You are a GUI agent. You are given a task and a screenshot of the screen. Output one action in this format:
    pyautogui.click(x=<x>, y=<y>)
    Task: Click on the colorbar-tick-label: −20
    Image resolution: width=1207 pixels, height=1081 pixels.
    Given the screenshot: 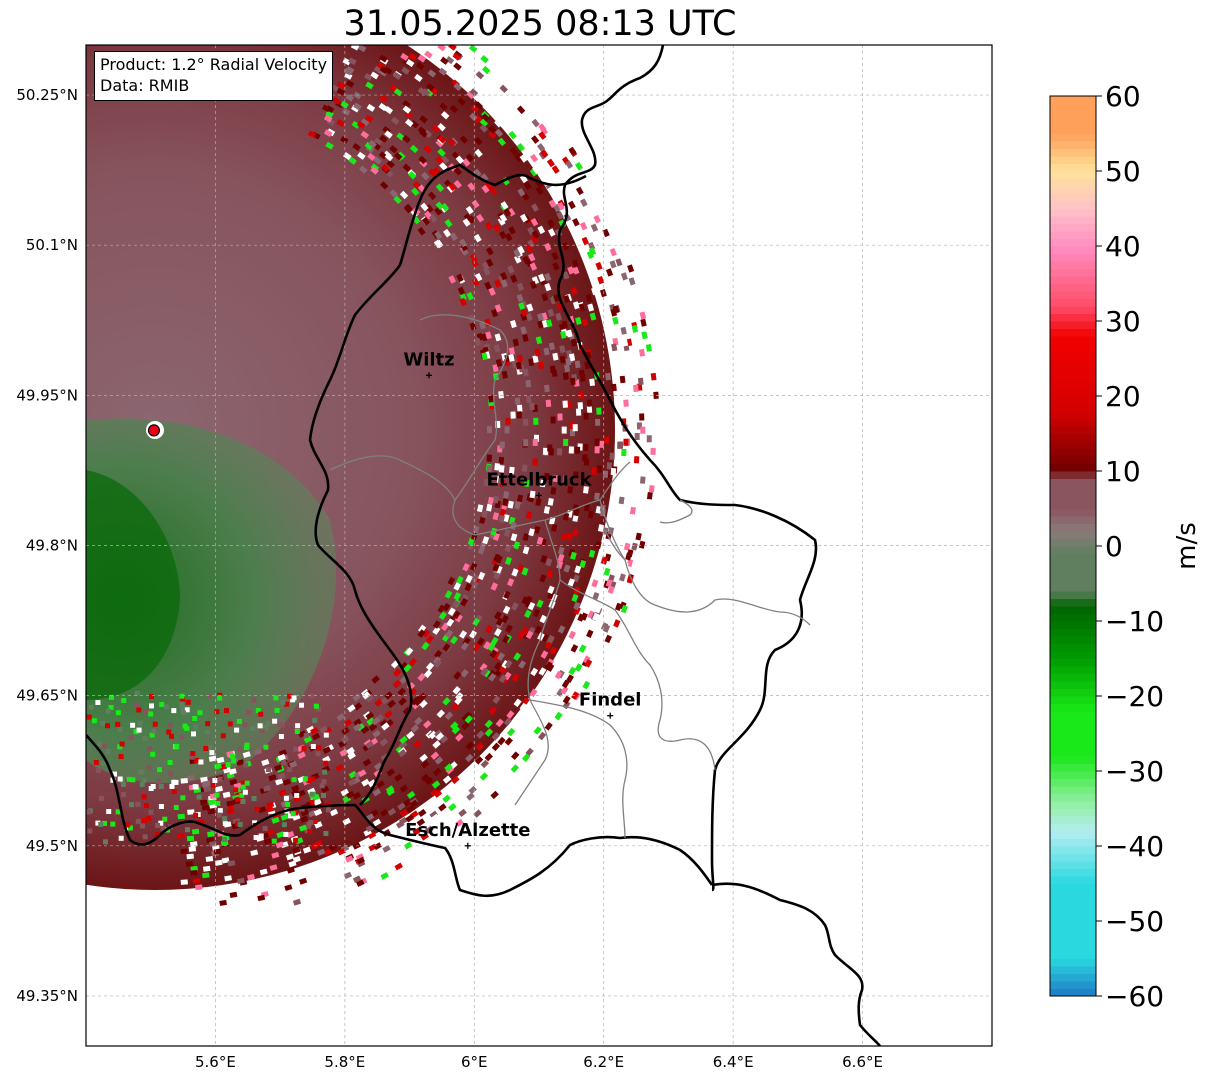 What is the action you would take?
    pyautogui.click(x=1134, y=696)
    